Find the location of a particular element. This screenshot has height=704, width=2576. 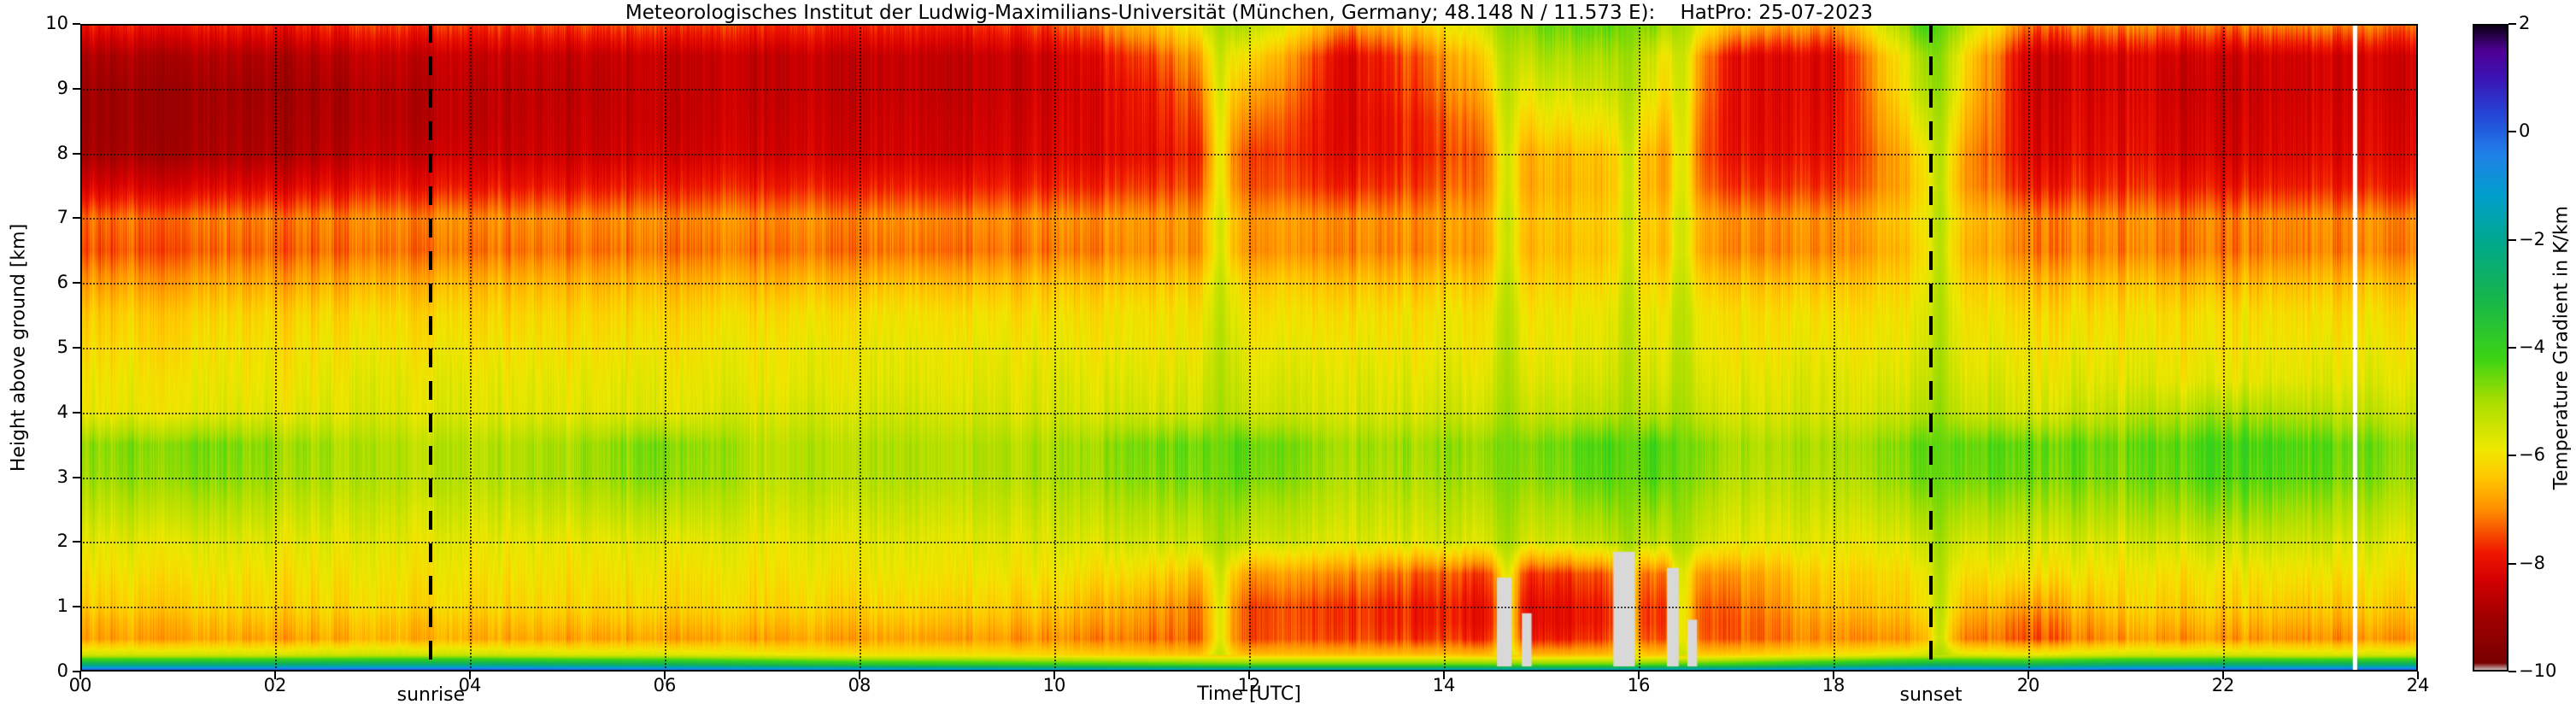

sunset-label: sunset is located at coordinates (1931, 694).